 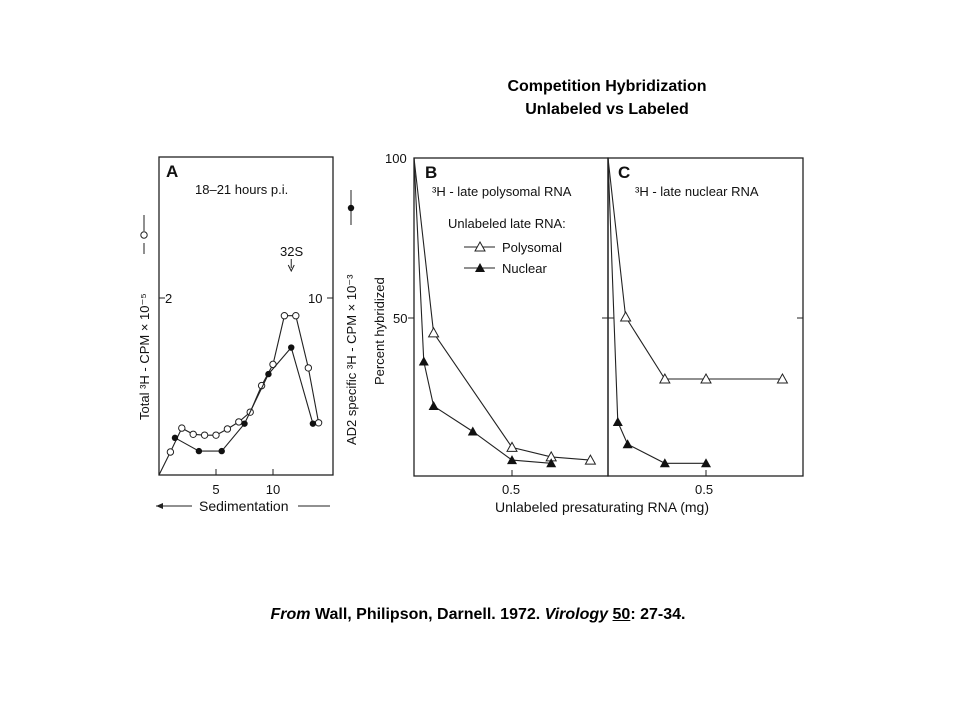 What do you see at coordinates (480, 246) in the screenshot?
I see `open-triangle-legend-icon` at bounding box center [480, 246].